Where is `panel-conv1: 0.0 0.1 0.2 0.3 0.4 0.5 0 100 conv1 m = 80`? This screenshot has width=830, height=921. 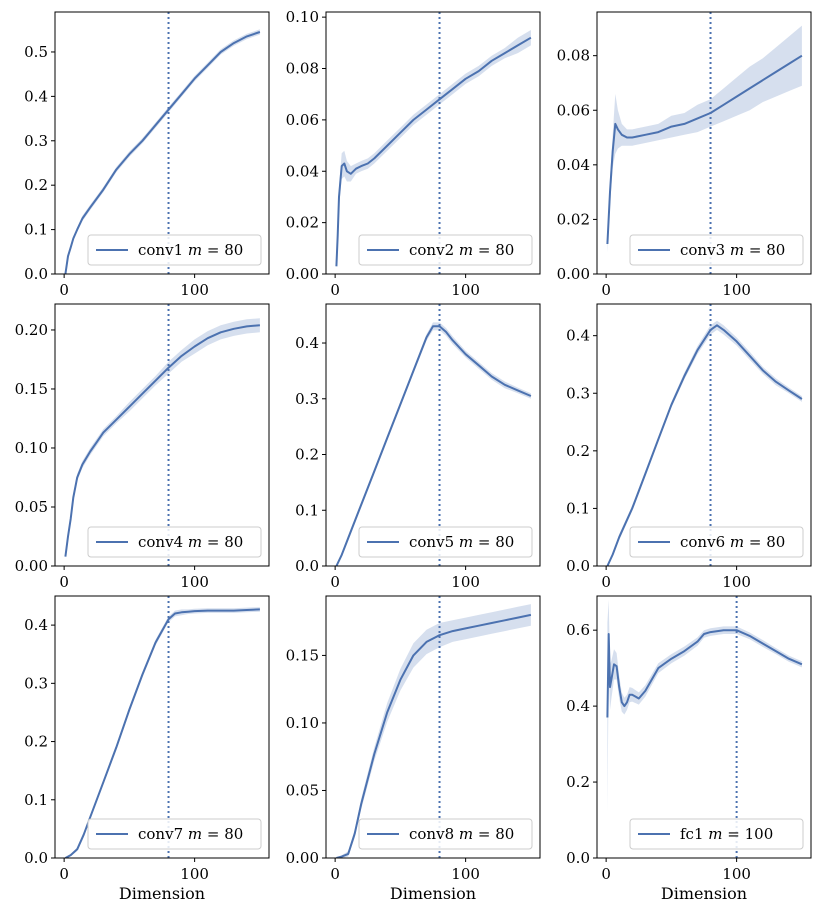 panel-conv1: 0.0 0.1 0.2 0.3 0.4 0.5 0 100 conv1 m = 80 is located at coordinates (147, 155).